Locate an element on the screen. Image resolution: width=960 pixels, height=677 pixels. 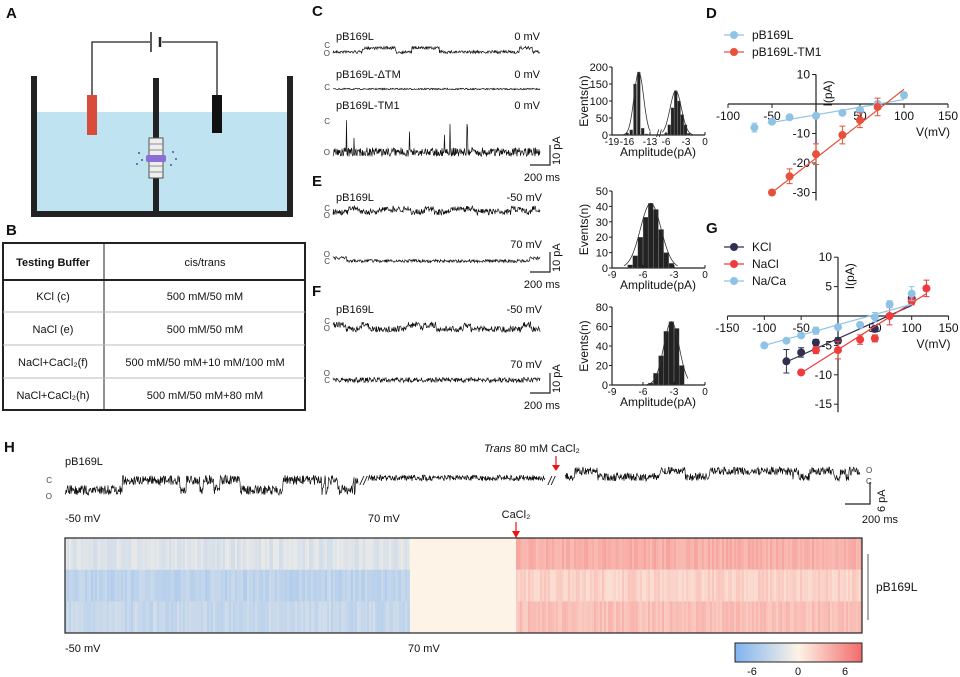
svg-text: C is located at coordinates (327, 121).